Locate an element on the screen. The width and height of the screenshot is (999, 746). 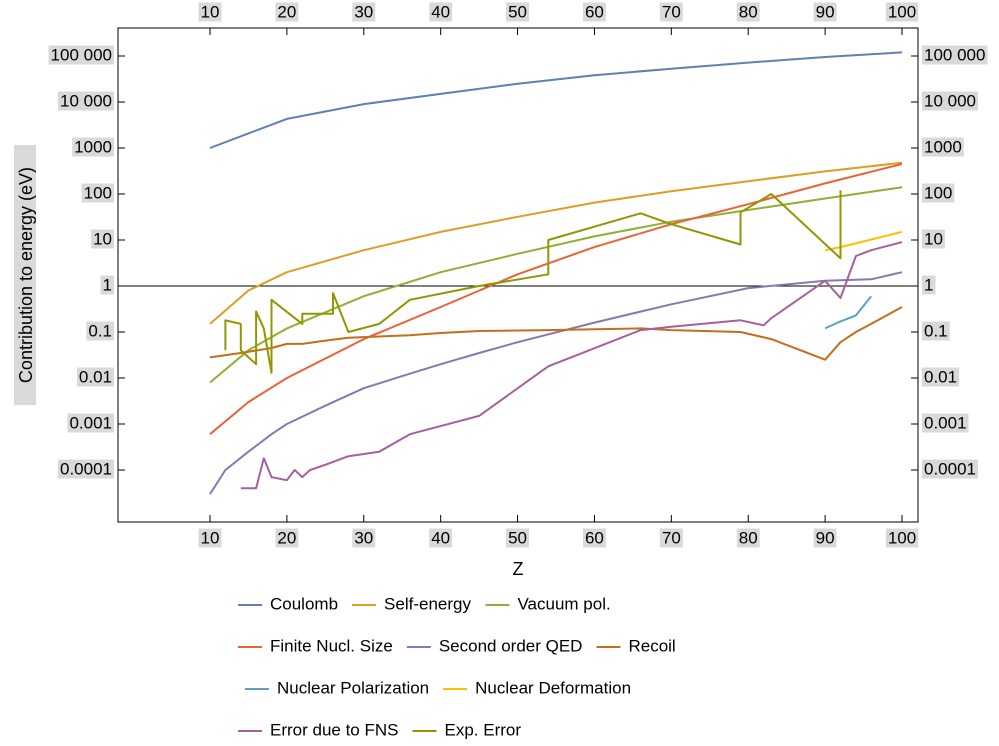
x-tick-label-bottom-group: 50 is located at coordinates (518, 538).